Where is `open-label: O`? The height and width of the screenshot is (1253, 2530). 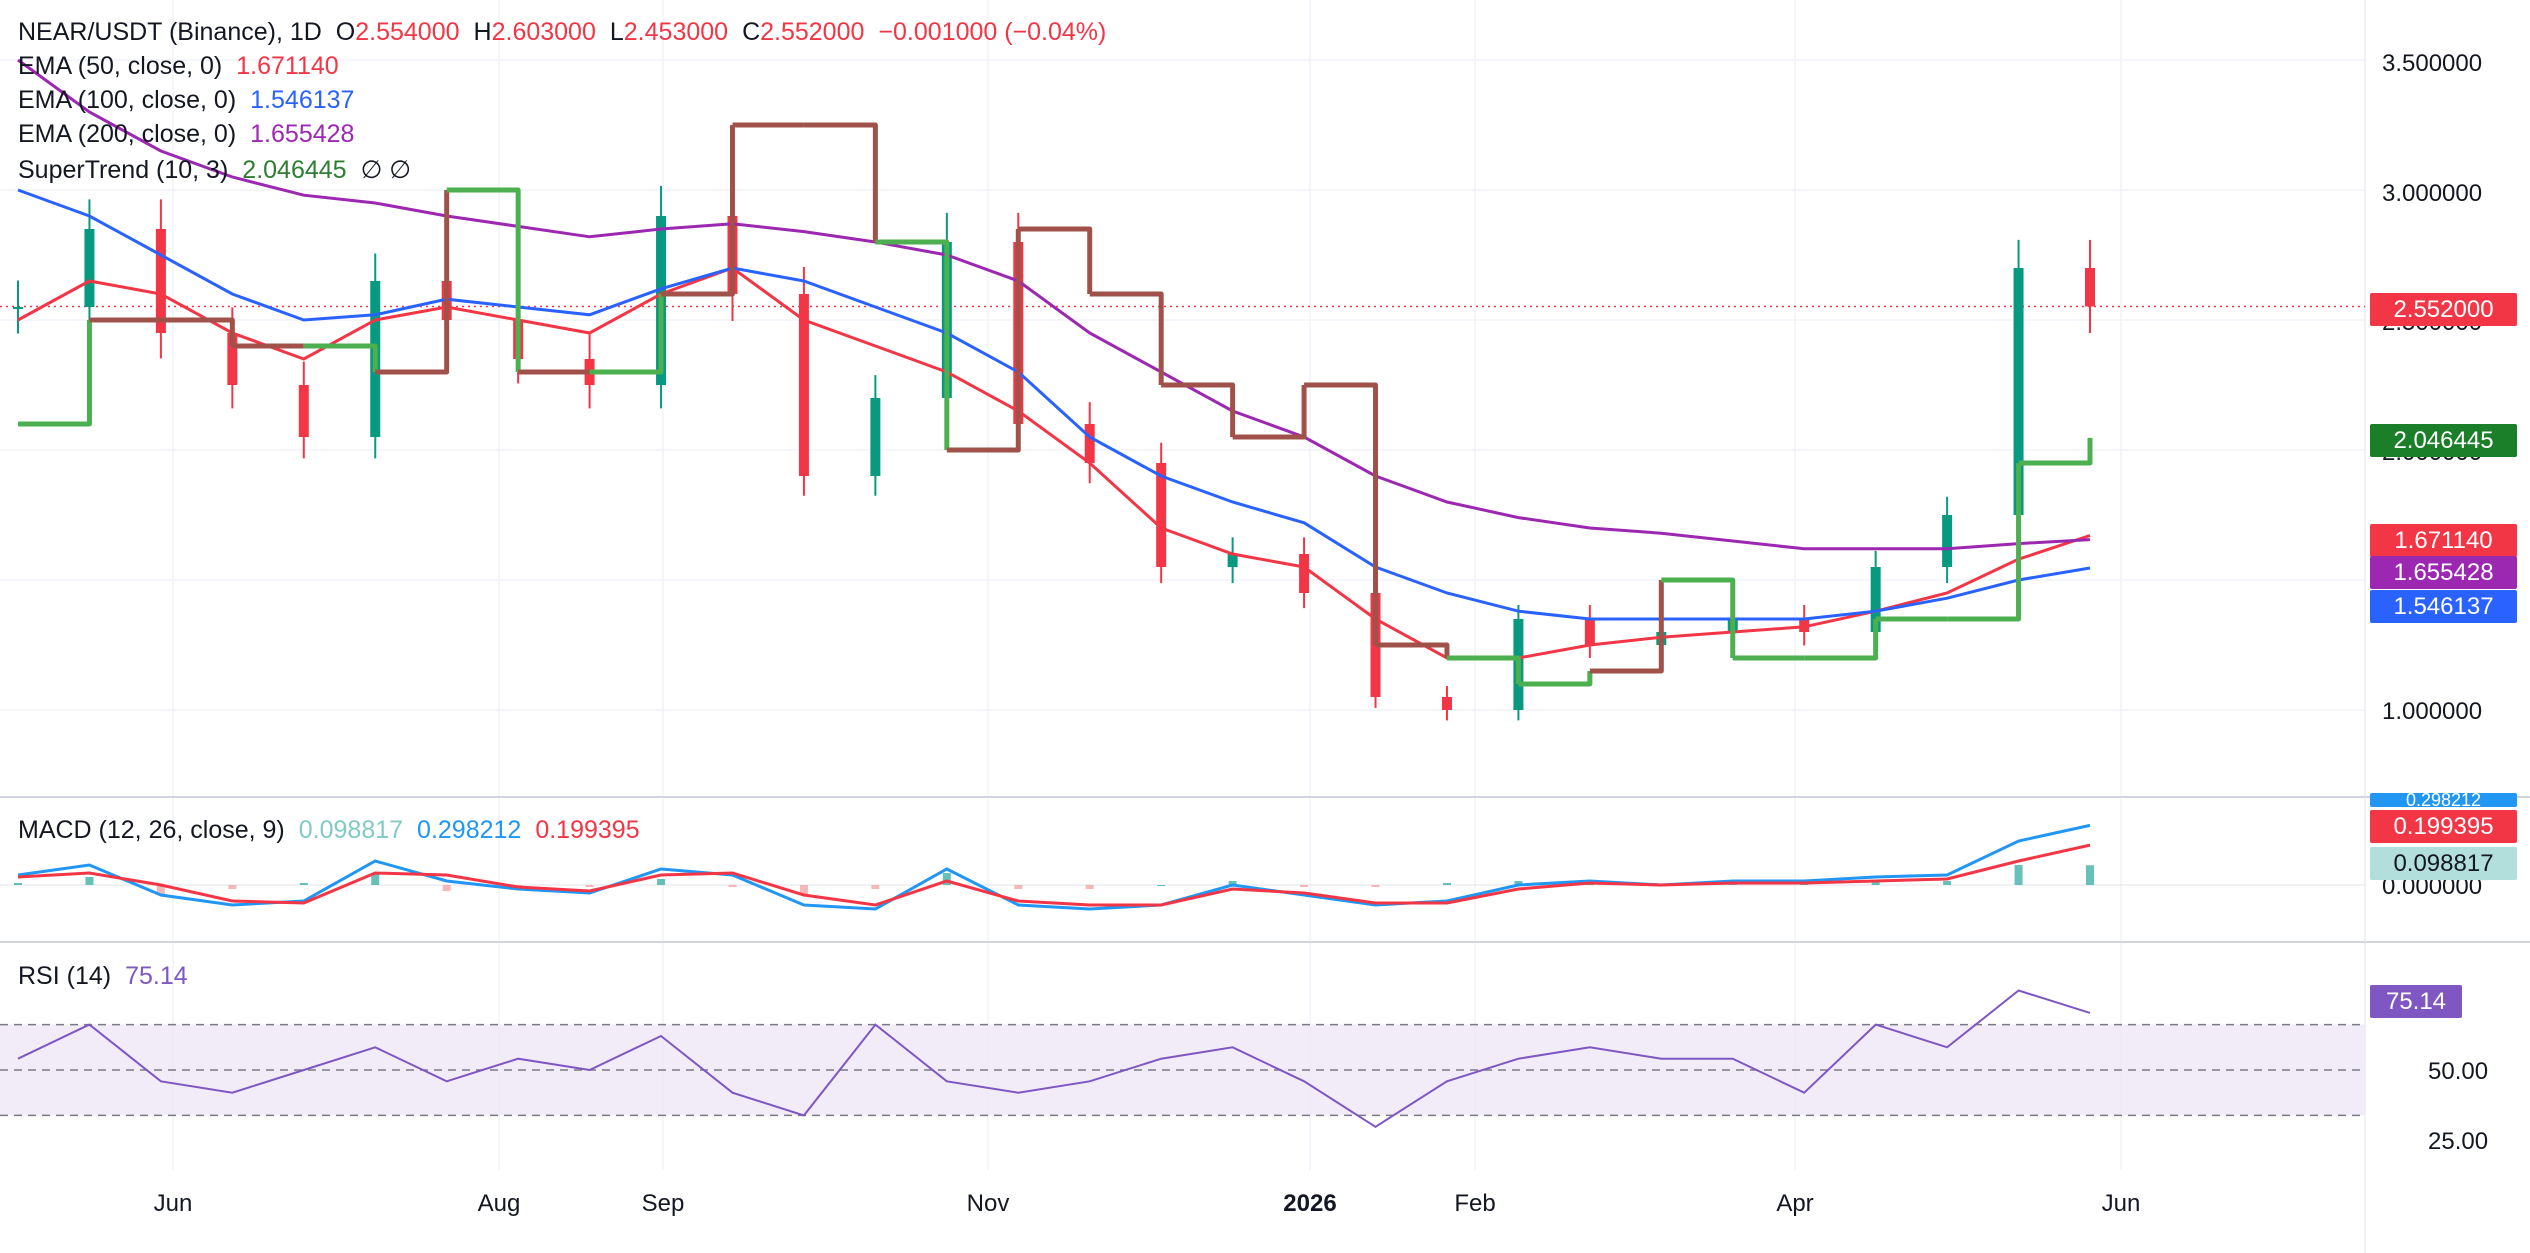
open-label: O is located at coordinates (345, 32).